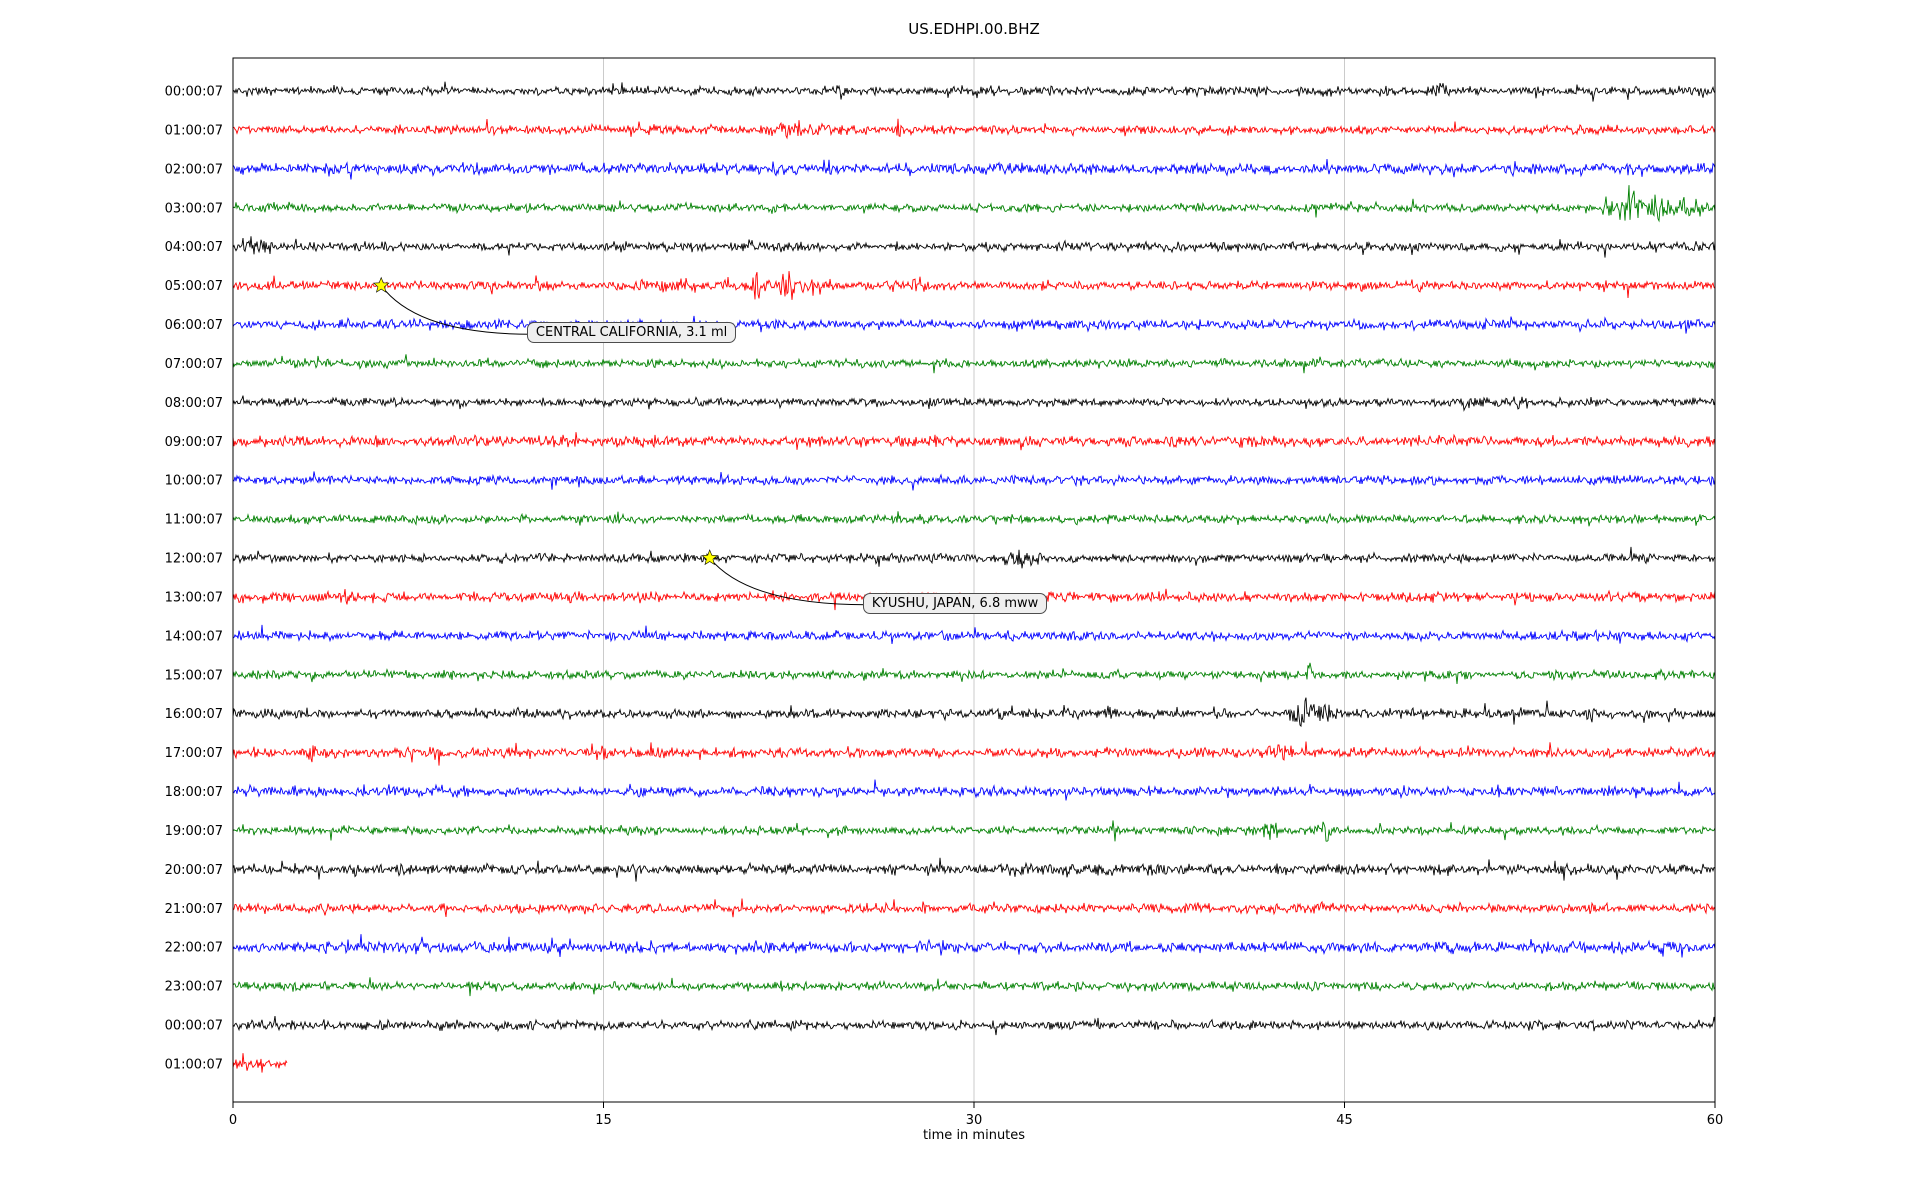 This screenshot has width=1920, height=1200. I want to click on x-tick-label: 0, so click(233, 1120).